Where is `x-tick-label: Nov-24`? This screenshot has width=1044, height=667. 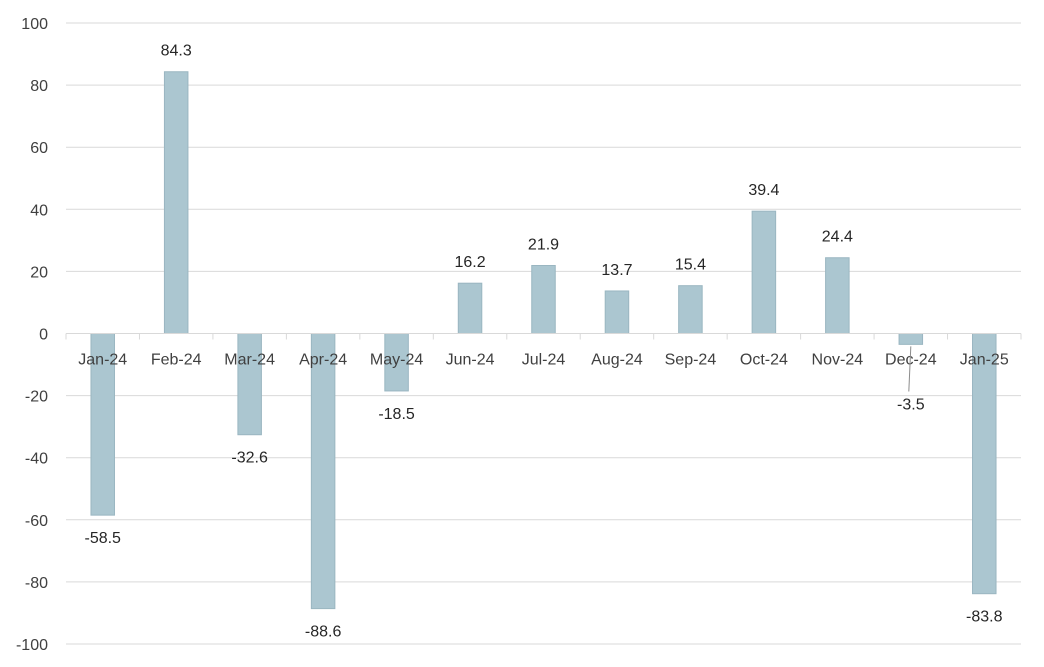 x-tick-label: Nov-24 is located at coordinates (838, 360).